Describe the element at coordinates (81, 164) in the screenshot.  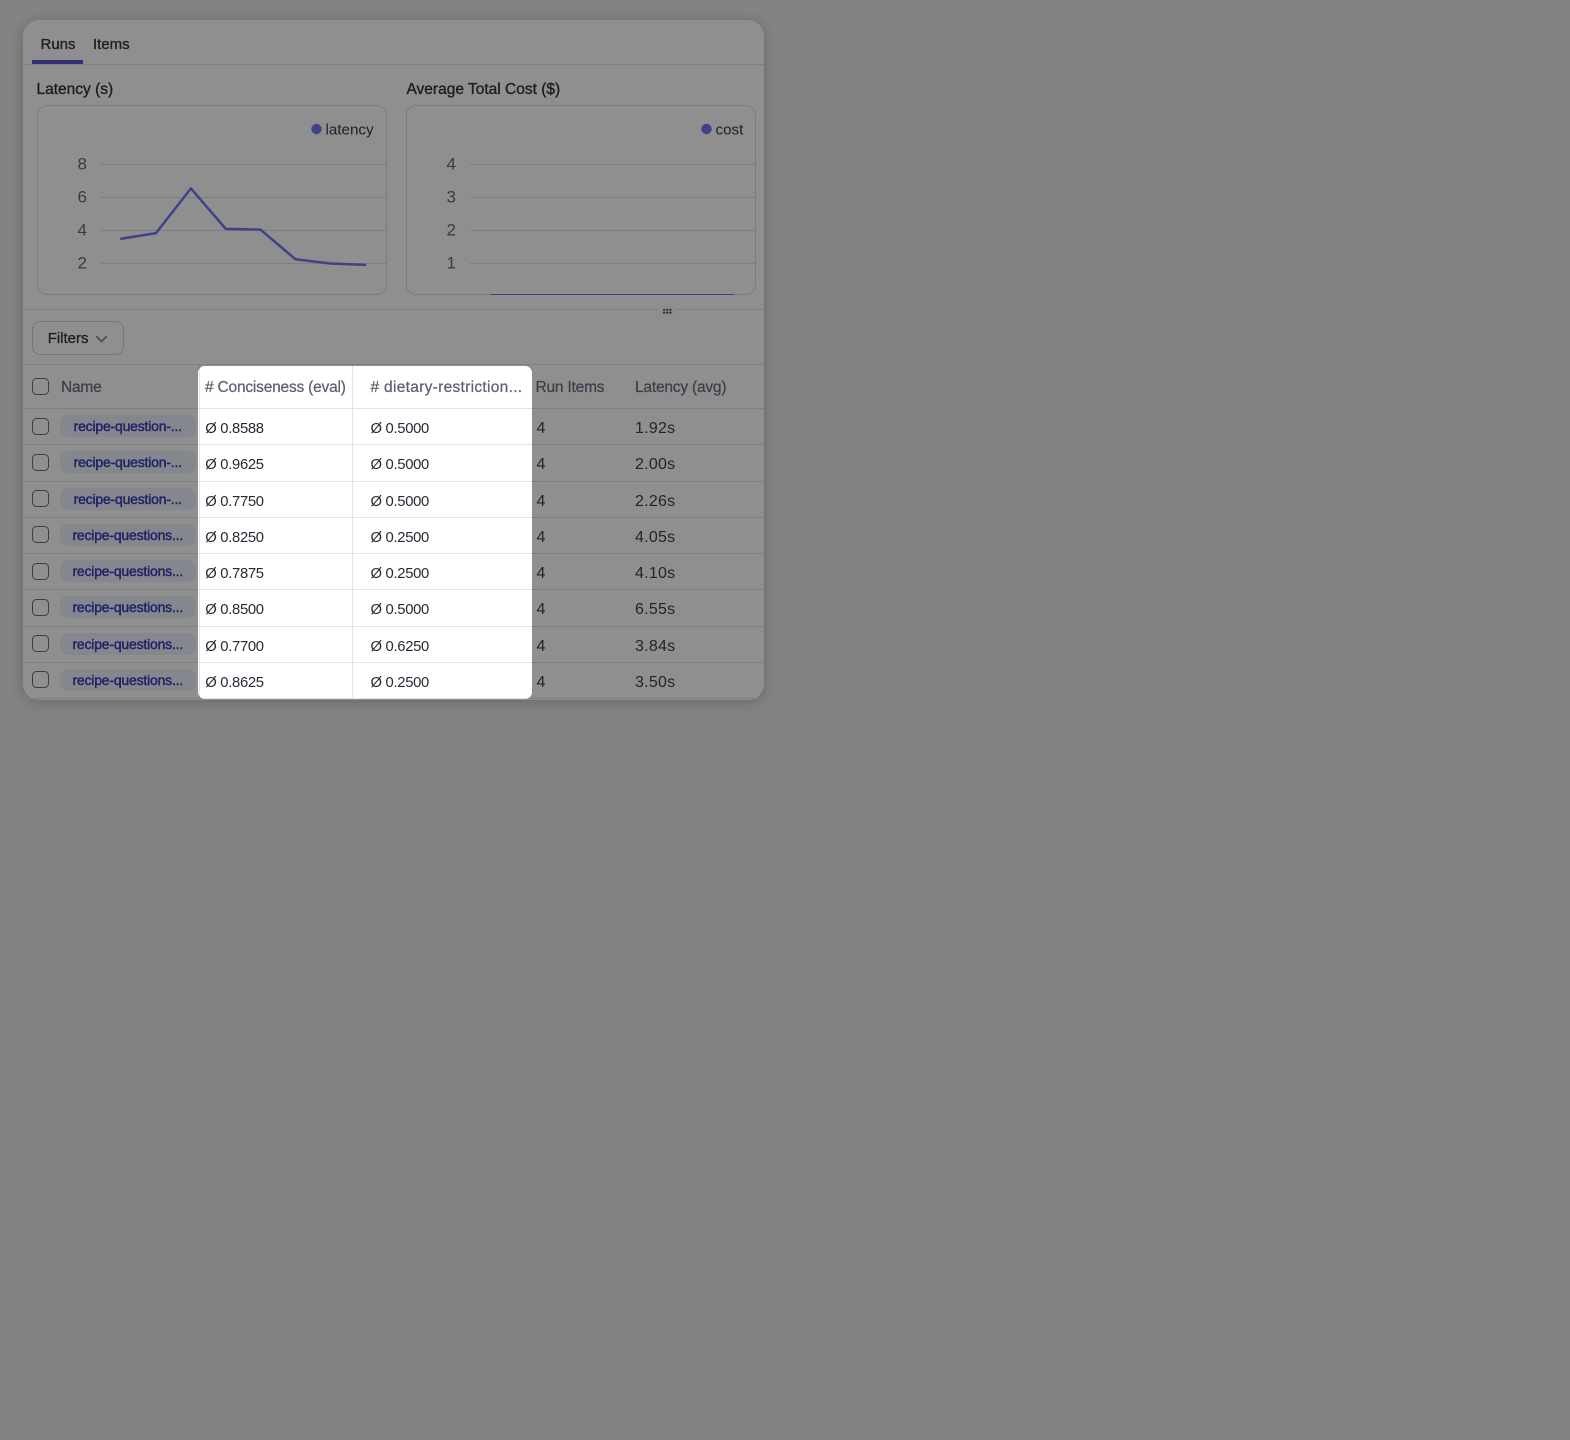
I see `svg-text: 8` at that location.